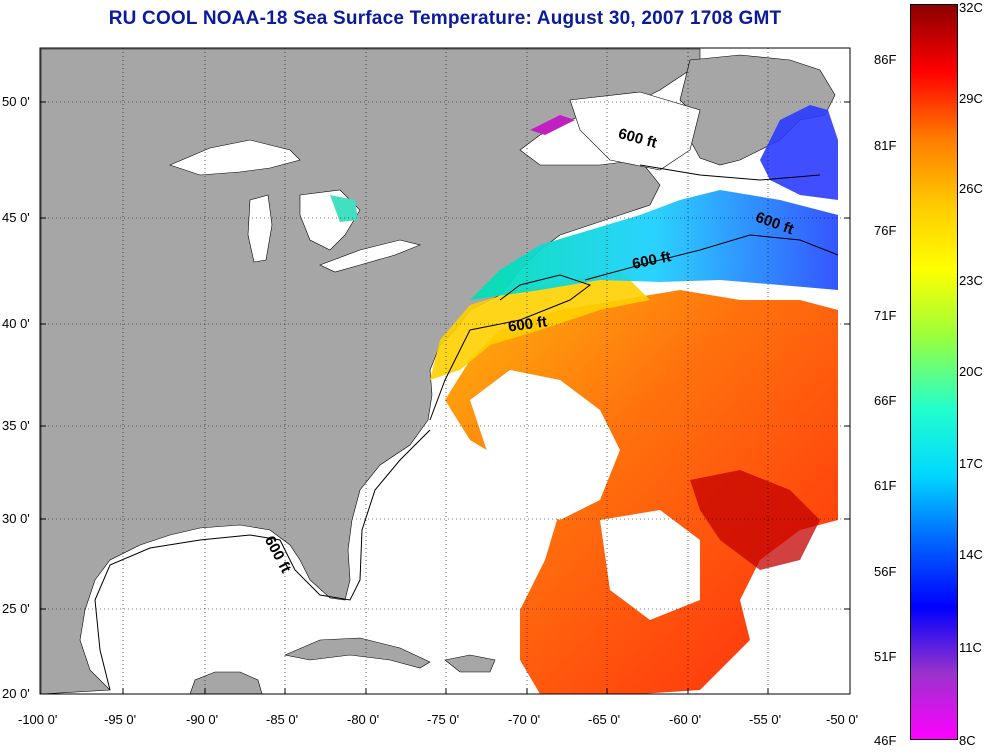  I want to click on hispaniola-land, so click(470, 663).